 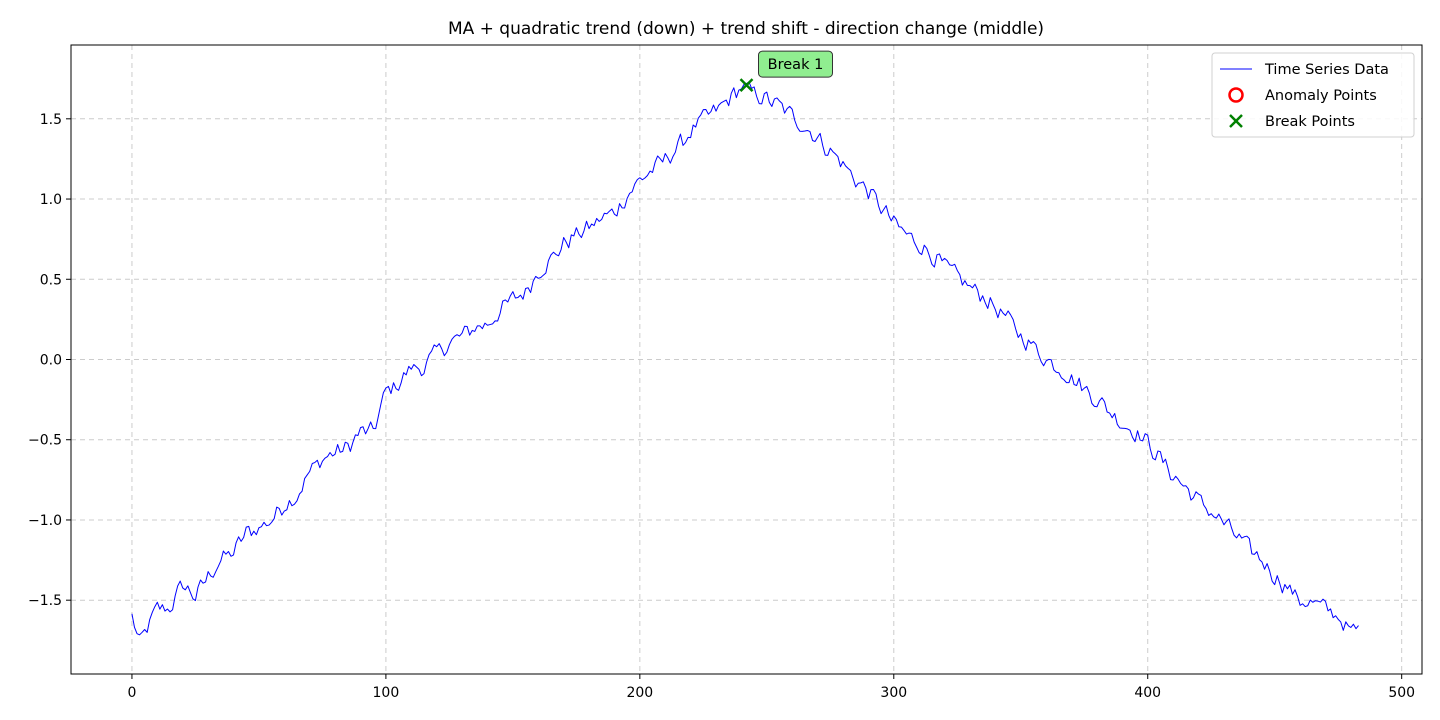 I want to click on x-tick-label: 100, so click(x=386, y=693).